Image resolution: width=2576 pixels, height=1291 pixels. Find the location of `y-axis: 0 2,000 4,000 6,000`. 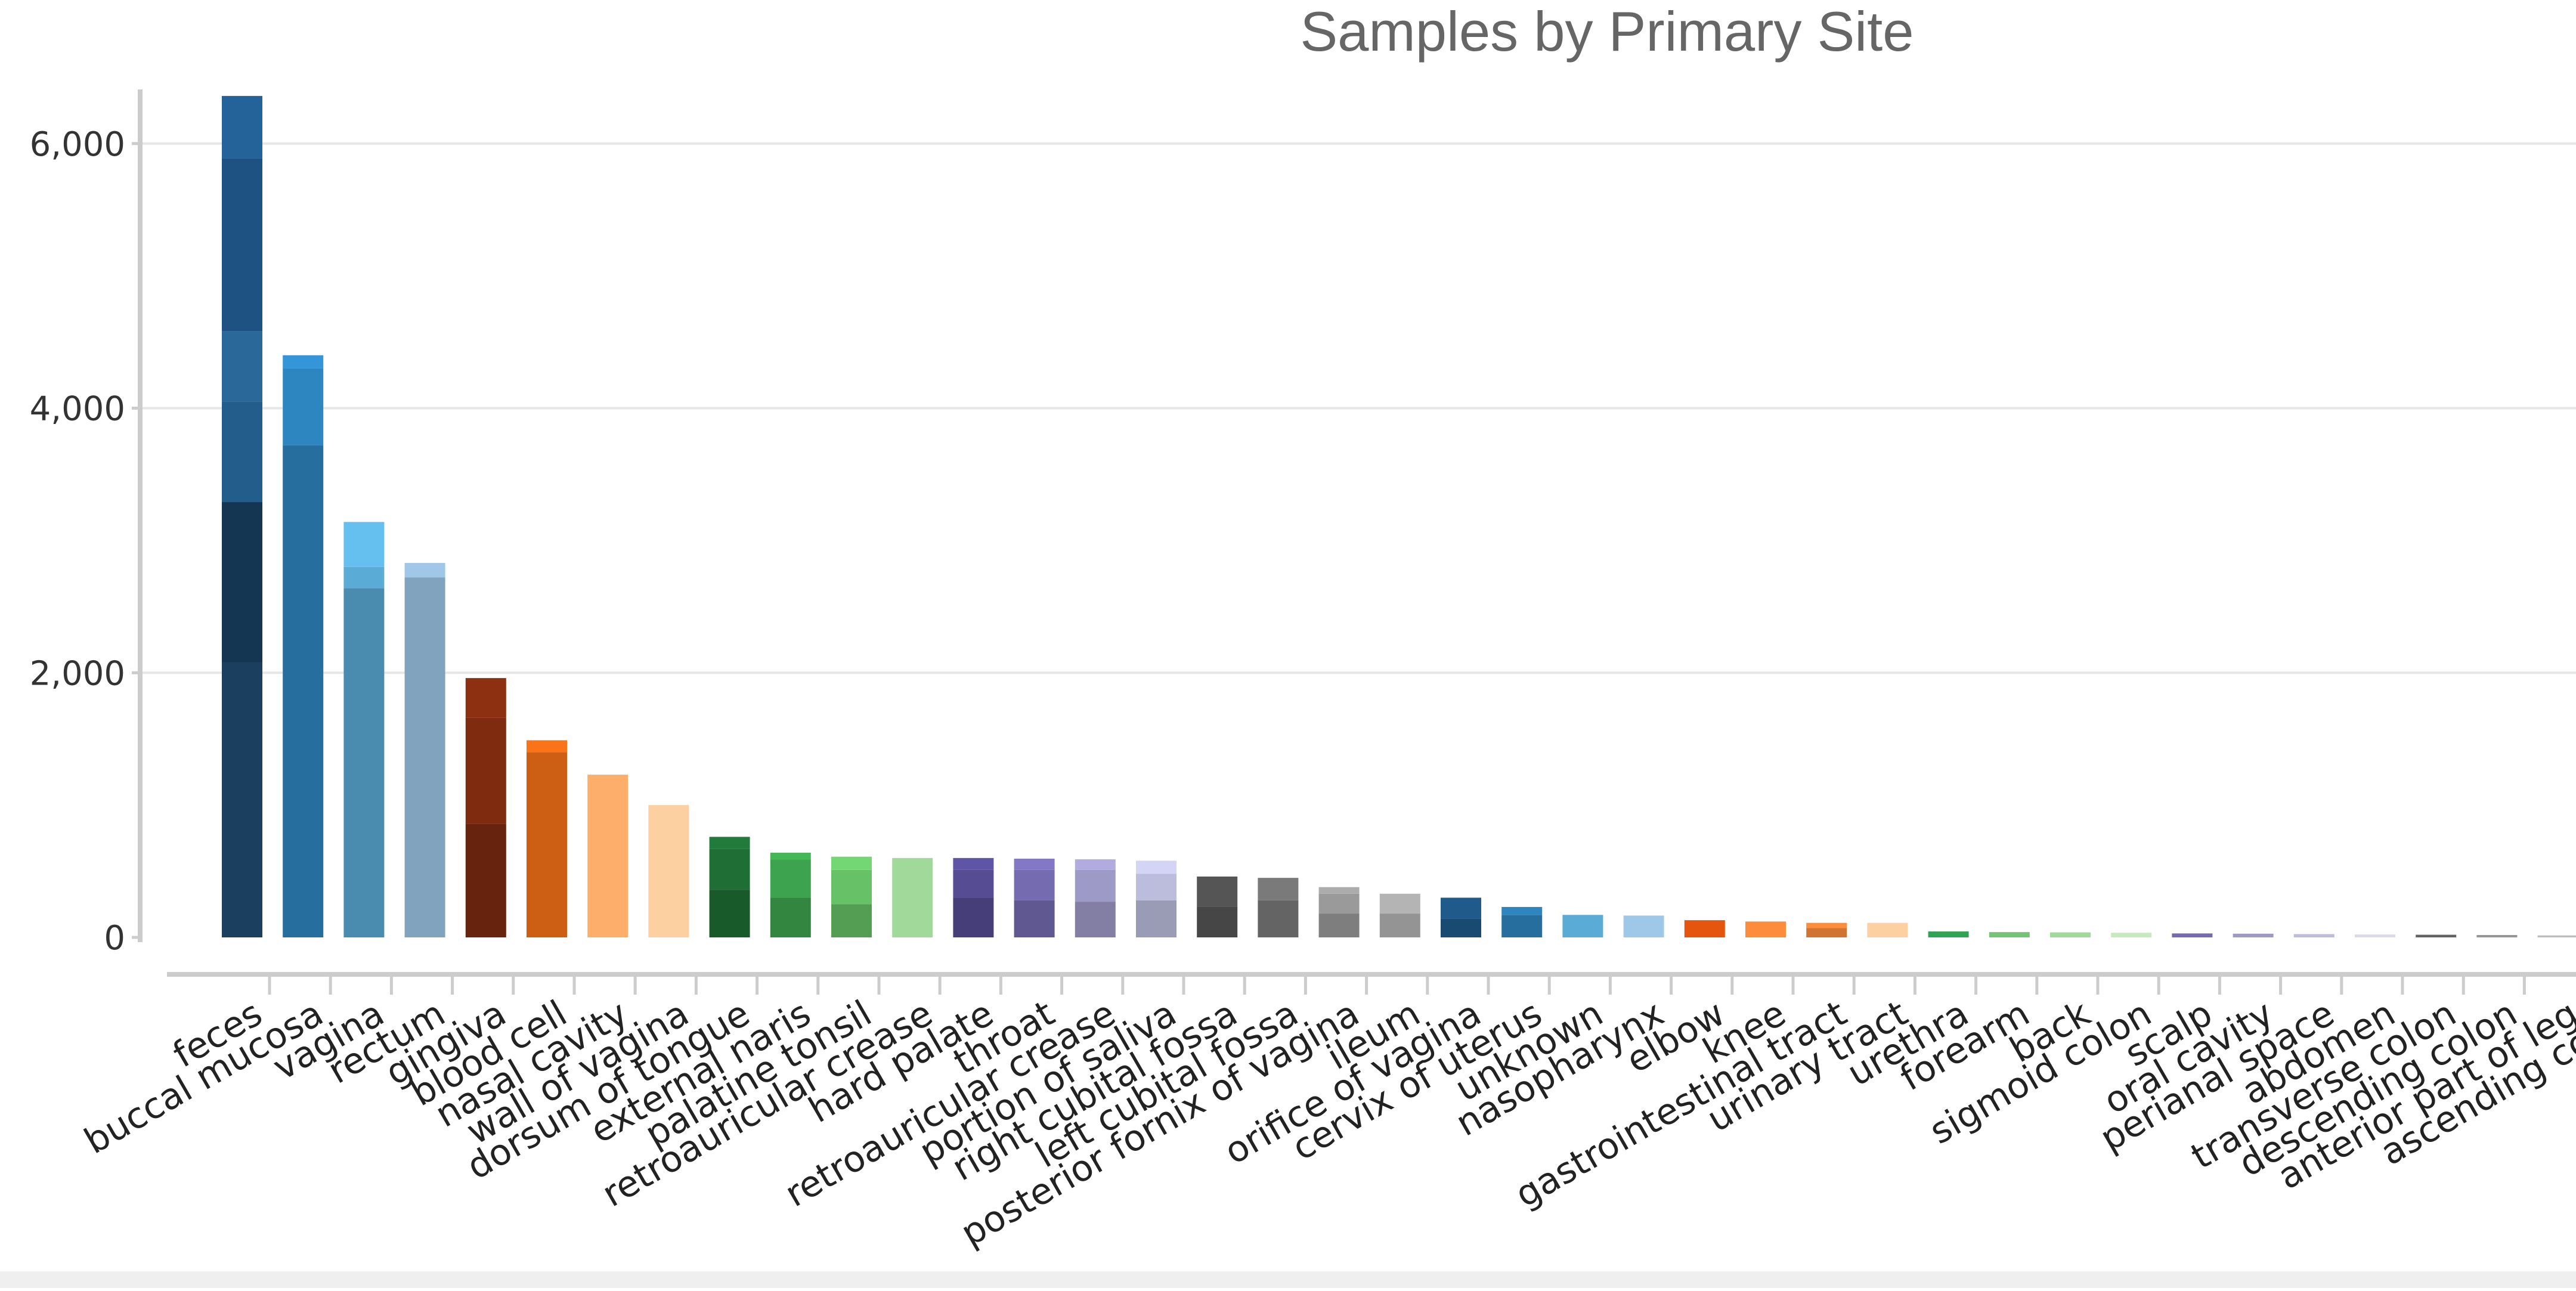

y-axis: 0 2,000 4,000 6,000 is located at coordinates (87, 523).